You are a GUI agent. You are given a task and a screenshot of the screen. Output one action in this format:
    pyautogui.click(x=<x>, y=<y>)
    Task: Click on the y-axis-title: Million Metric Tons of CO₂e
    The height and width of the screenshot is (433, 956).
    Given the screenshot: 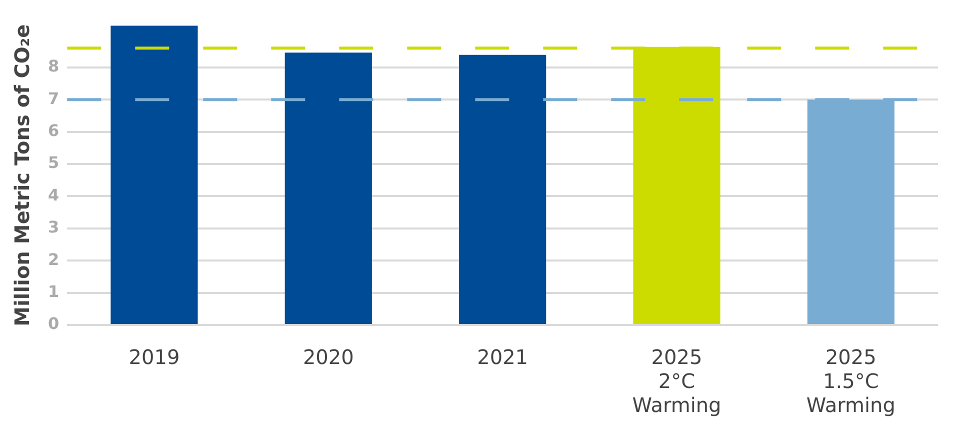 What is the action you would take?
    pyautogui.click(x=22, y=175)
    